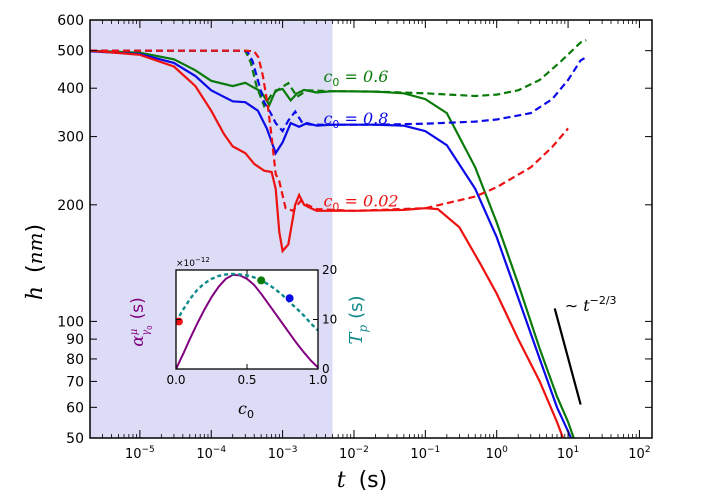 This screenshot has height=498, width=720. I want to click on y-tick-label: 100, so click(70, 322).